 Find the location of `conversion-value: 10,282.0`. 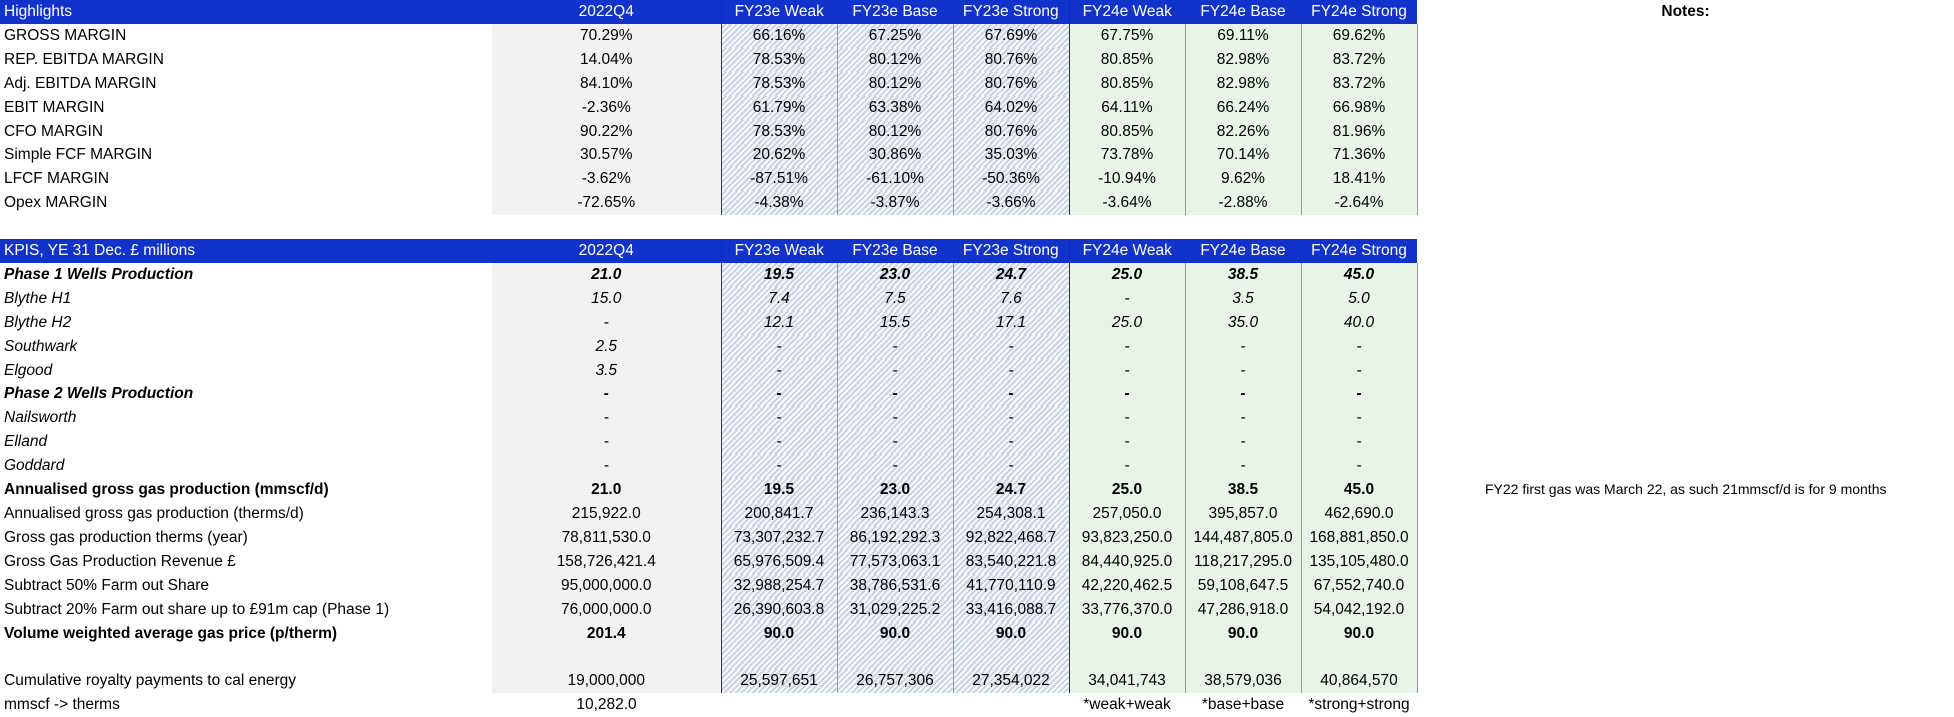

conversion-value: 10,282.0 is located at coordinates (606, 705).